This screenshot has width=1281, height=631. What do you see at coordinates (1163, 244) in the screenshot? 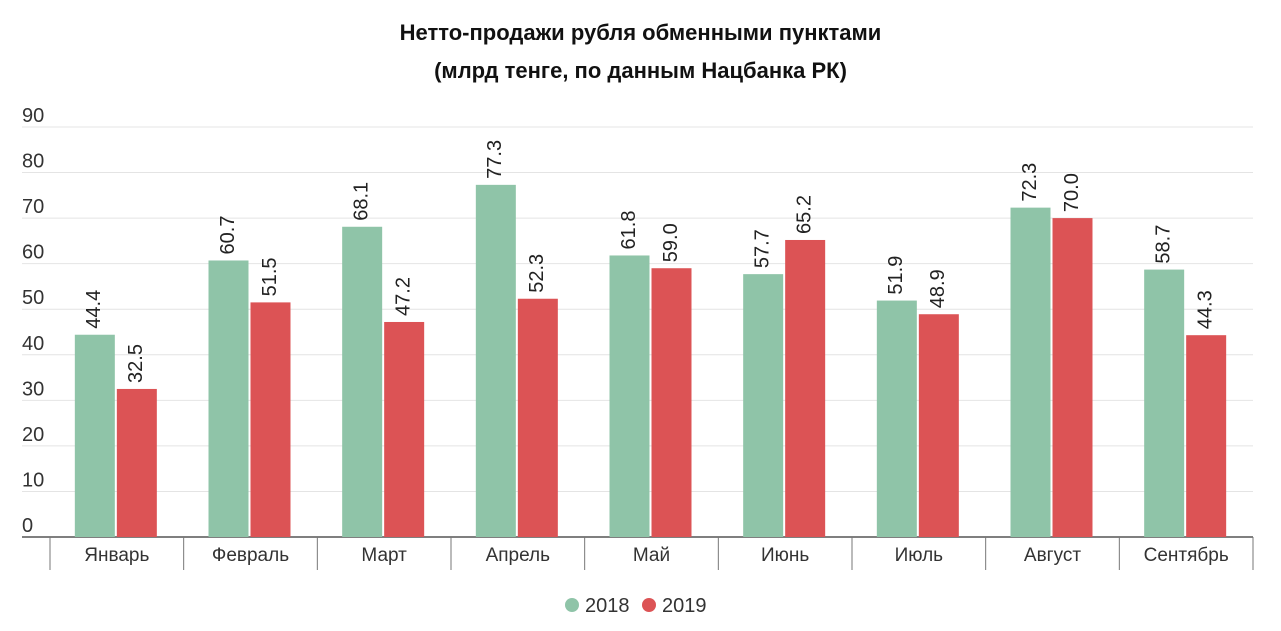
I see `data-label-2018: 58.7` at bounding box center [1163, 244].